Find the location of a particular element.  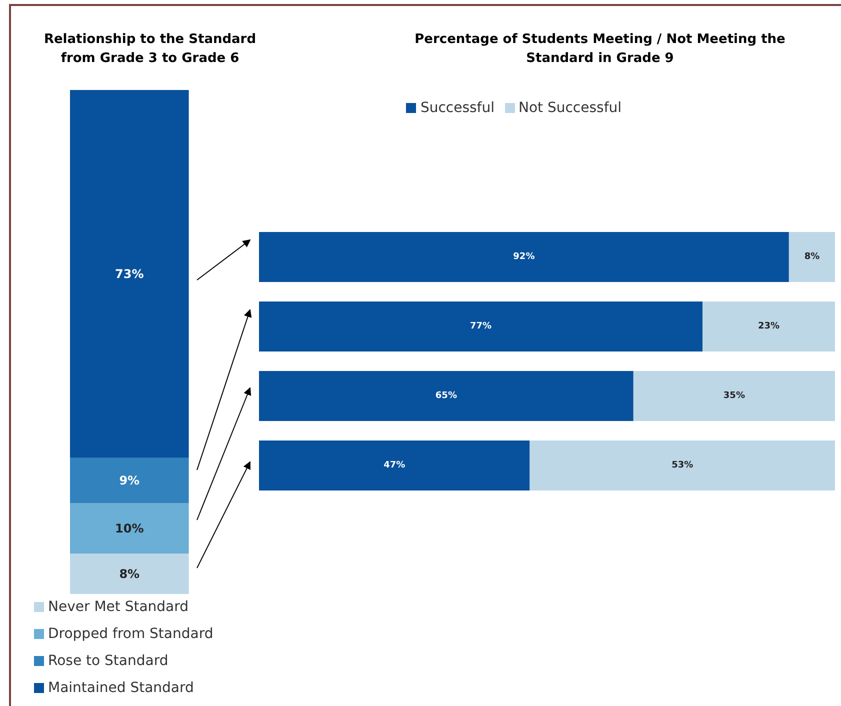

data-label: 35% is located at coordinates (734, 396).